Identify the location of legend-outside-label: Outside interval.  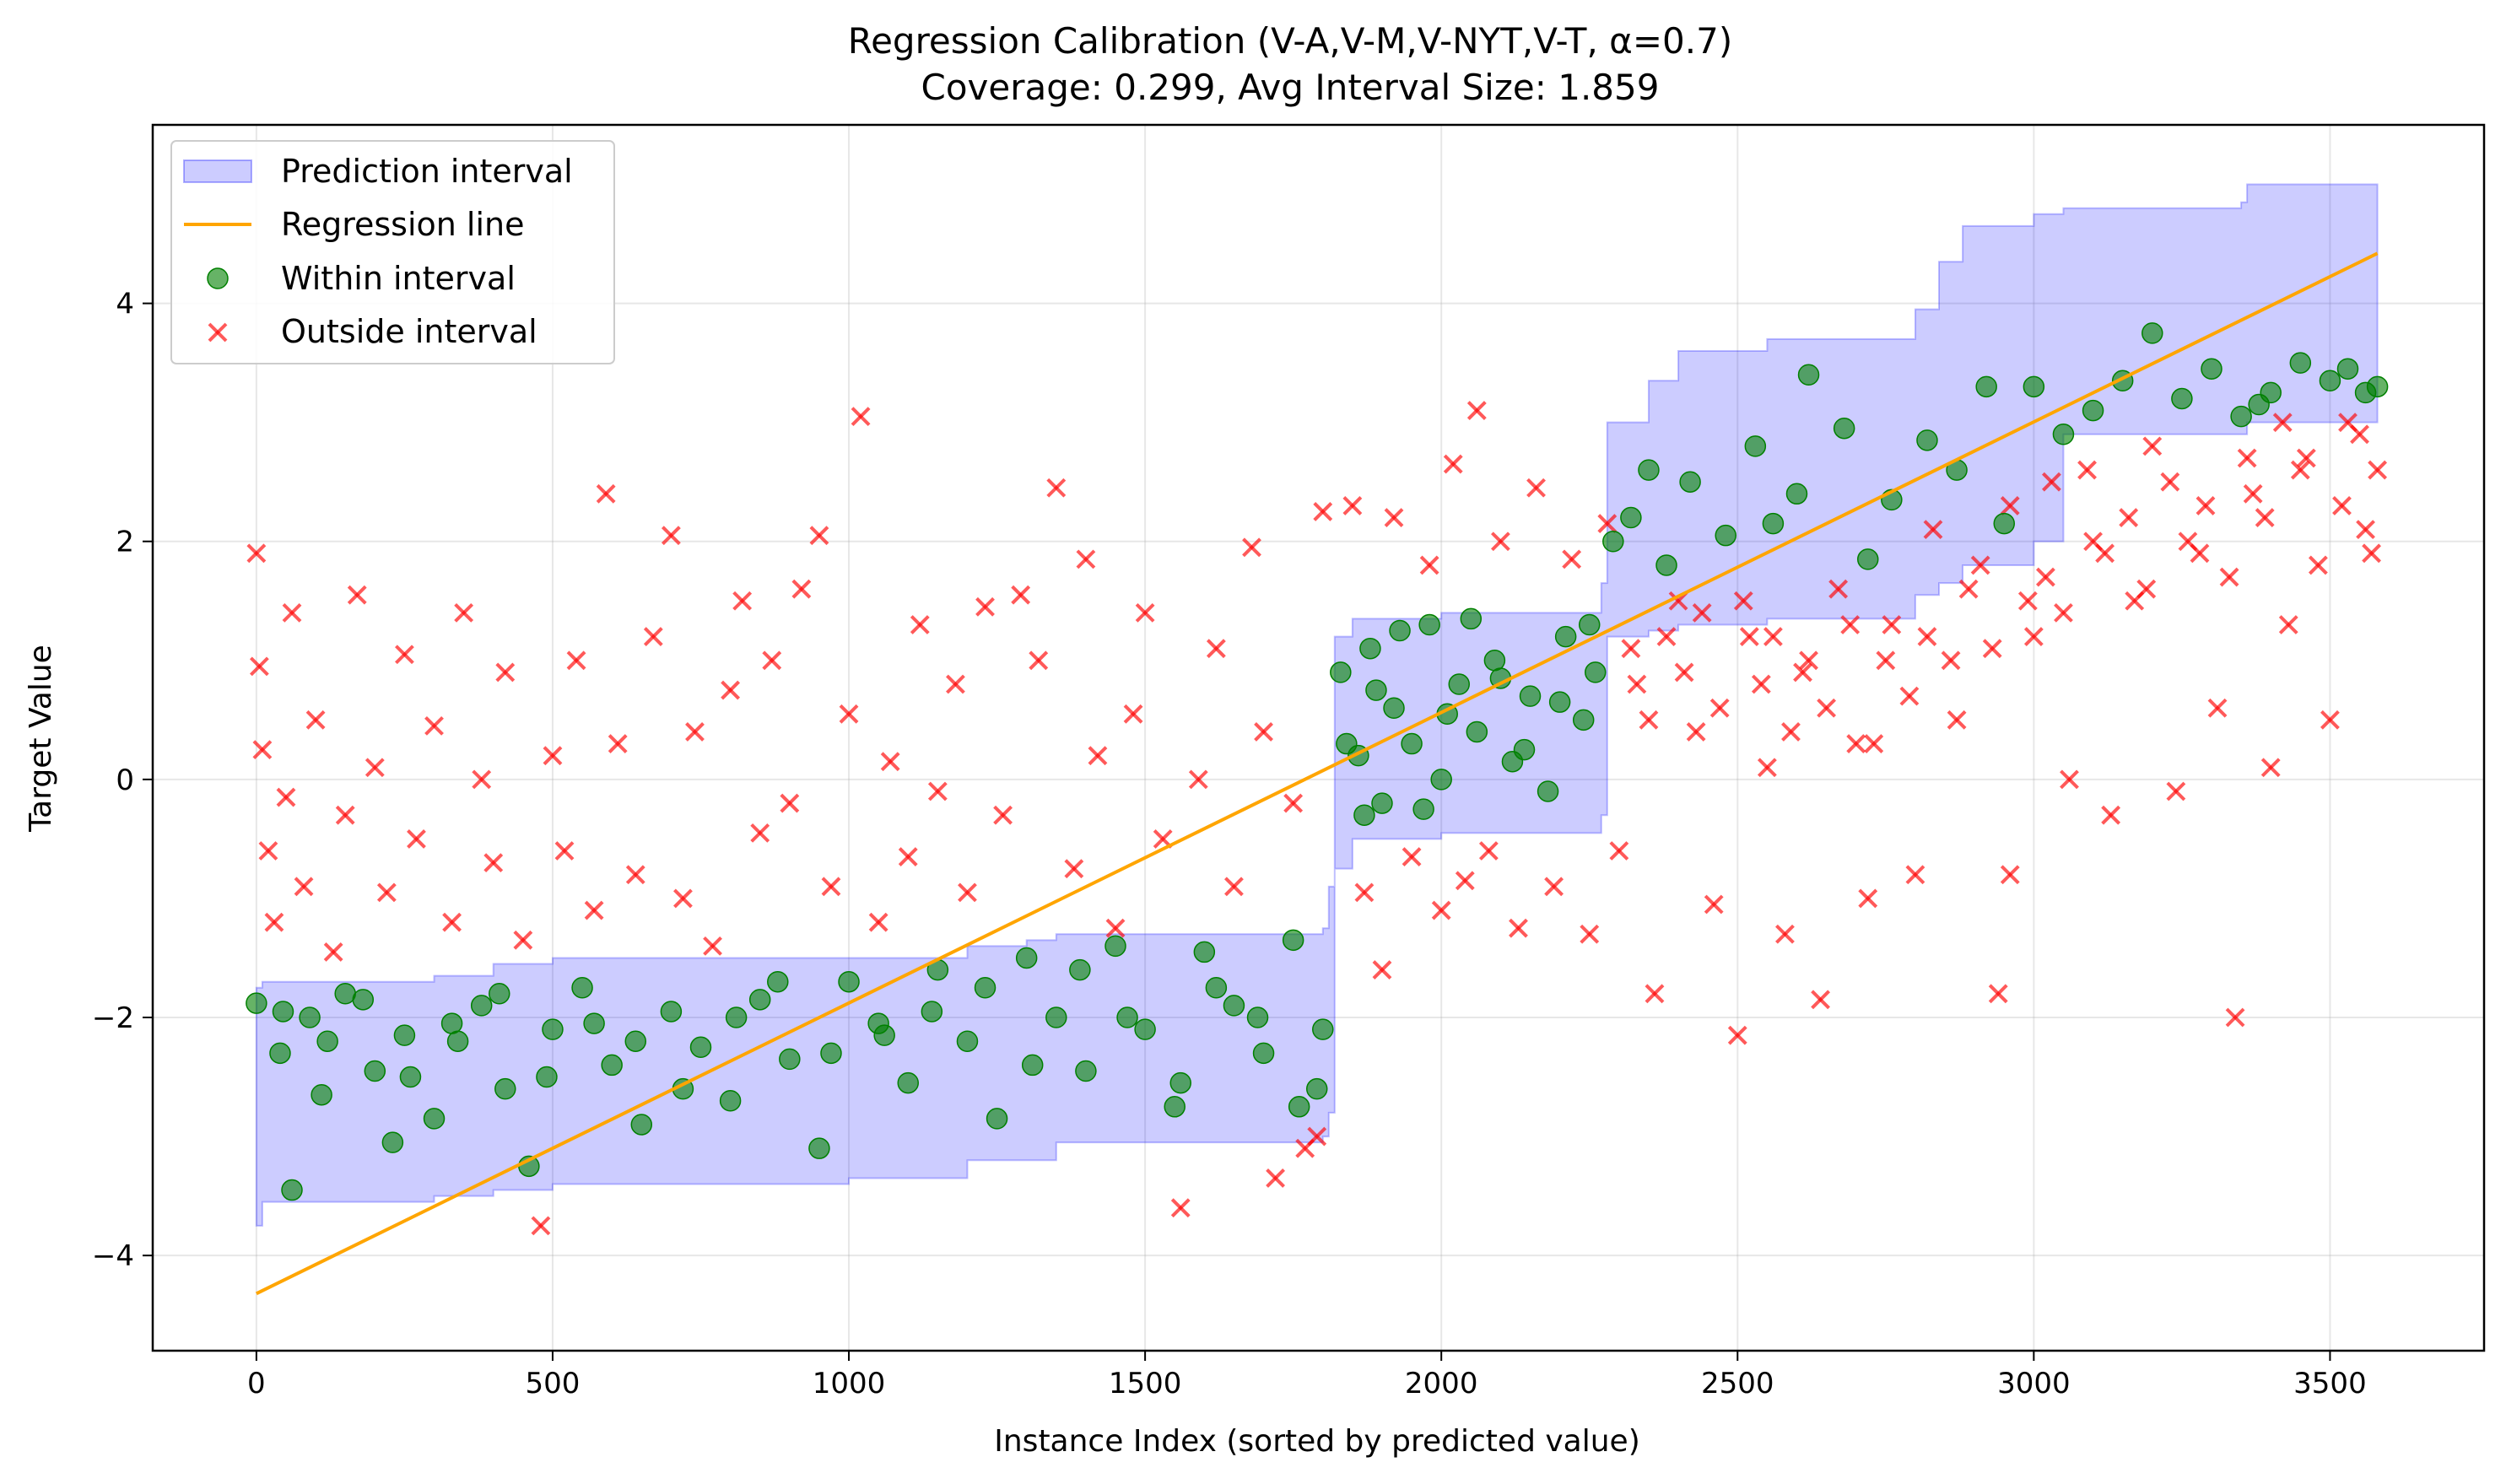
(409, 331).